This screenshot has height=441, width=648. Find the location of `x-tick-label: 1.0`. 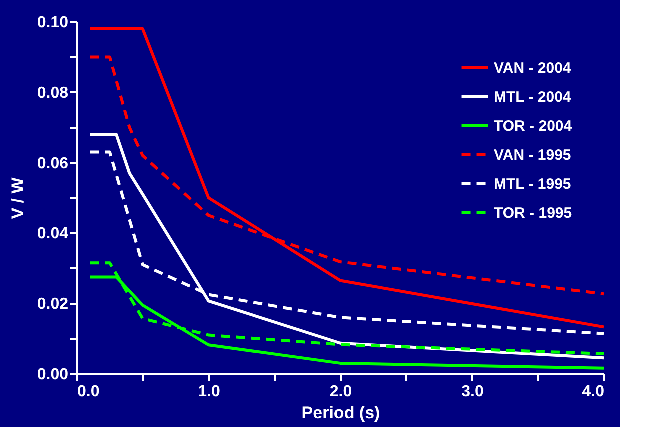

x-tick-label: 1.0 is located at coordinates (209, 392).